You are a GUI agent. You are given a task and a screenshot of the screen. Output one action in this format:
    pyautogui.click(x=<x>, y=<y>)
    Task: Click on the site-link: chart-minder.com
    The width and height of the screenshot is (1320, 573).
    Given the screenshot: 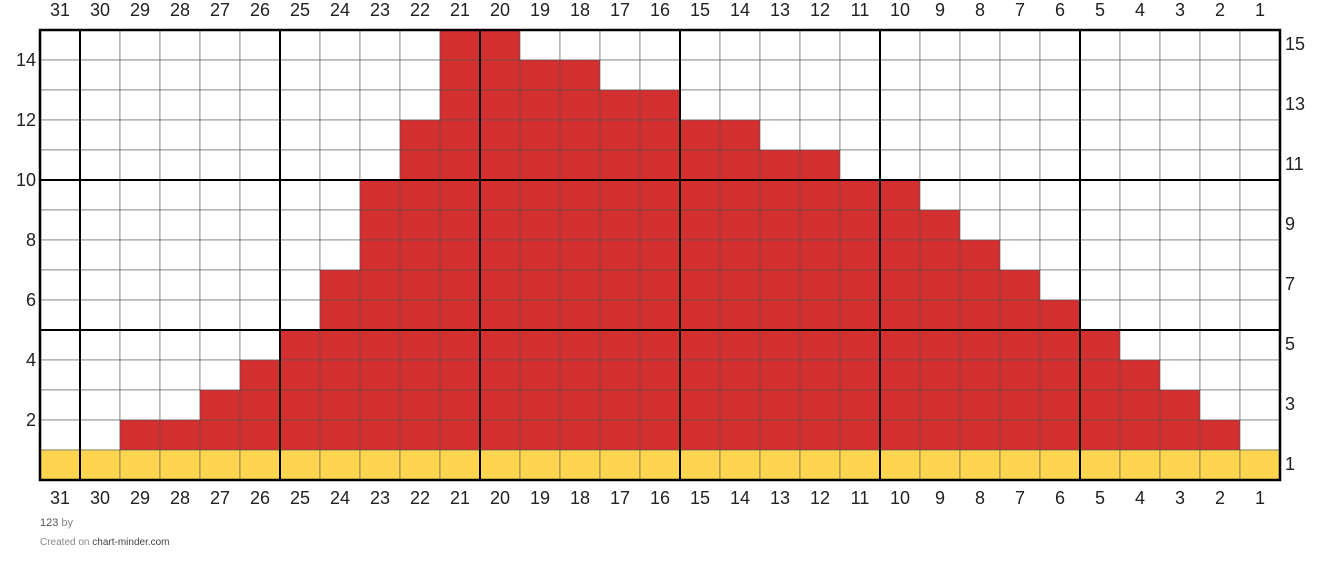 What is the action you would take?
    pyautogui.click(x=131, y=542)
    